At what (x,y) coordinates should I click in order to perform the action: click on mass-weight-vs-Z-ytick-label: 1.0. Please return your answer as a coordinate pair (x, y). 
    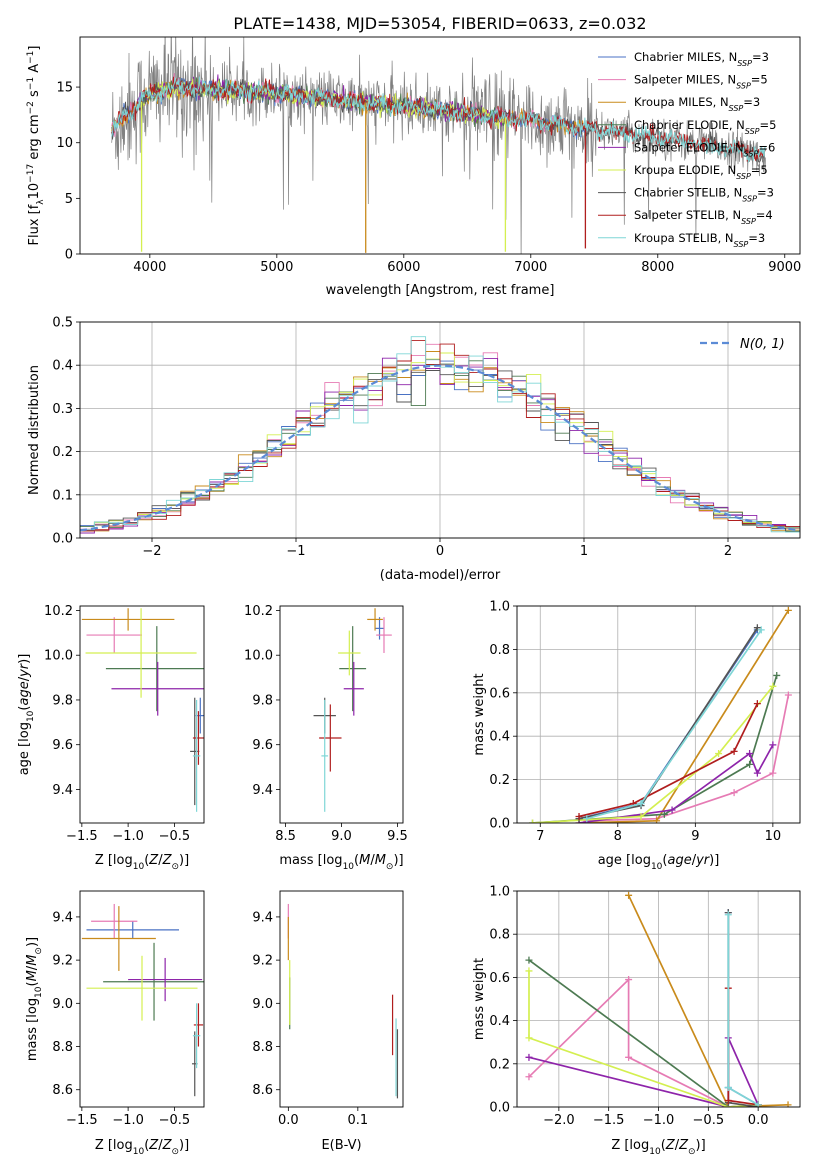
    Looking at the image, I should click on (499, 892).